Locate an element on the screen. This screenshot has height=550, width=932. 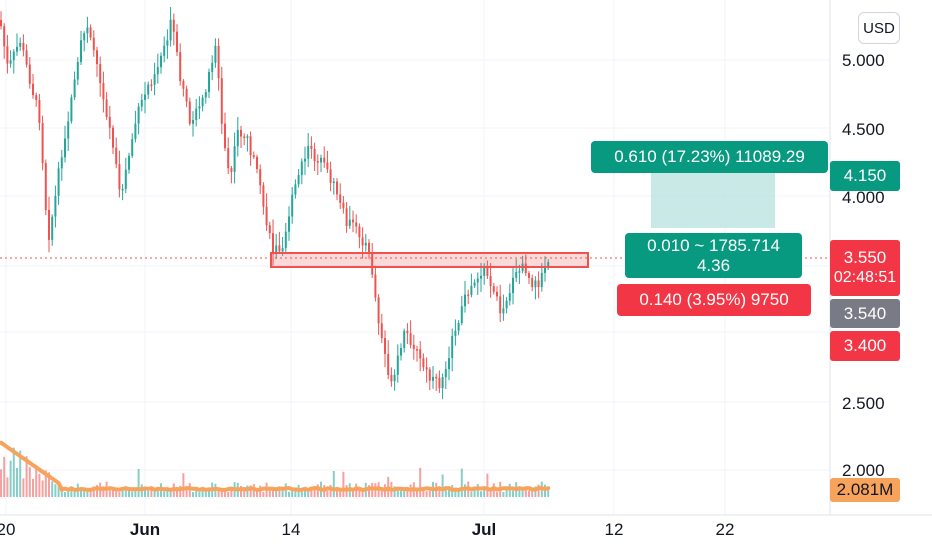
x-tick-label: 12 is located at coordinates (614, 529).